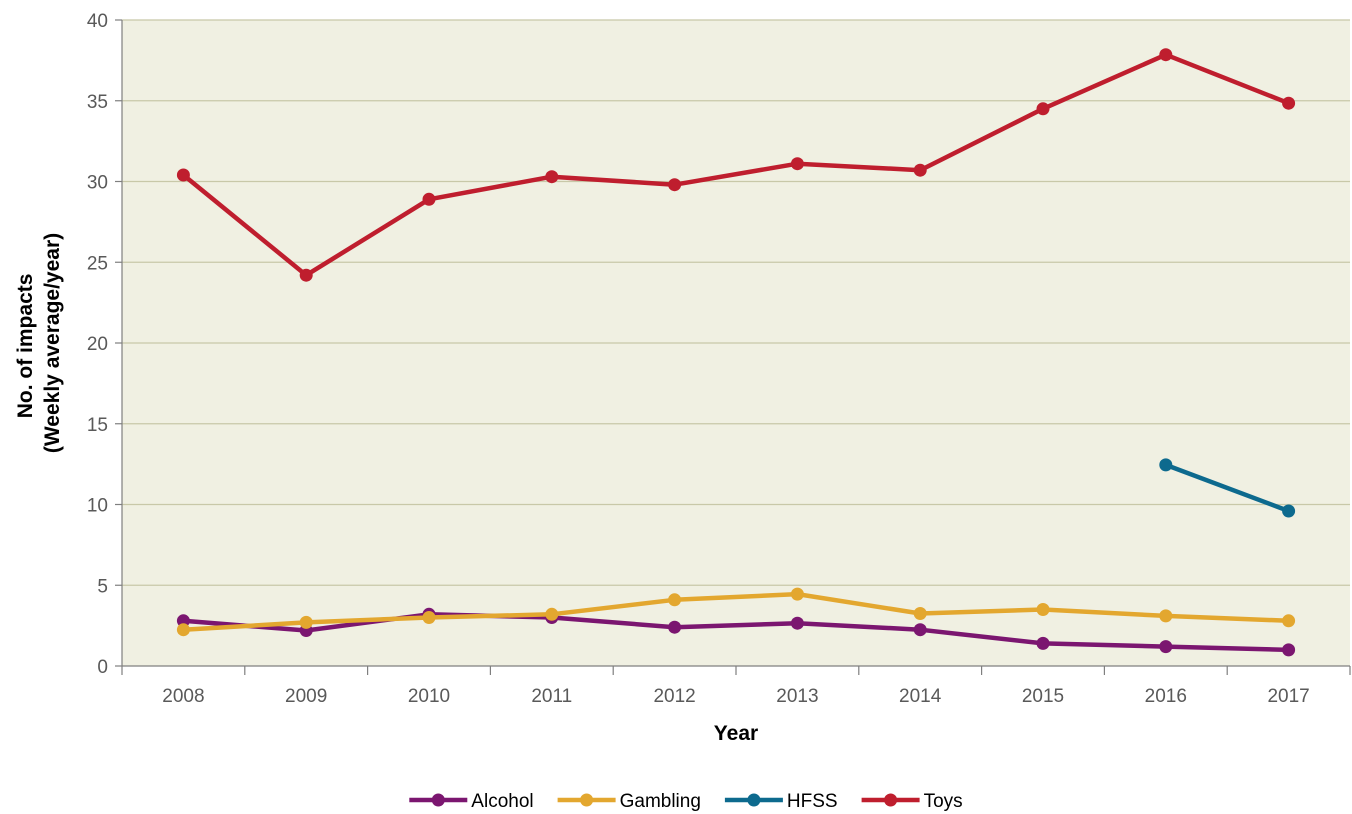 This screenshot has width=1352, height=814. I want to click on x-tick-label: 2010, so click(429, 696).